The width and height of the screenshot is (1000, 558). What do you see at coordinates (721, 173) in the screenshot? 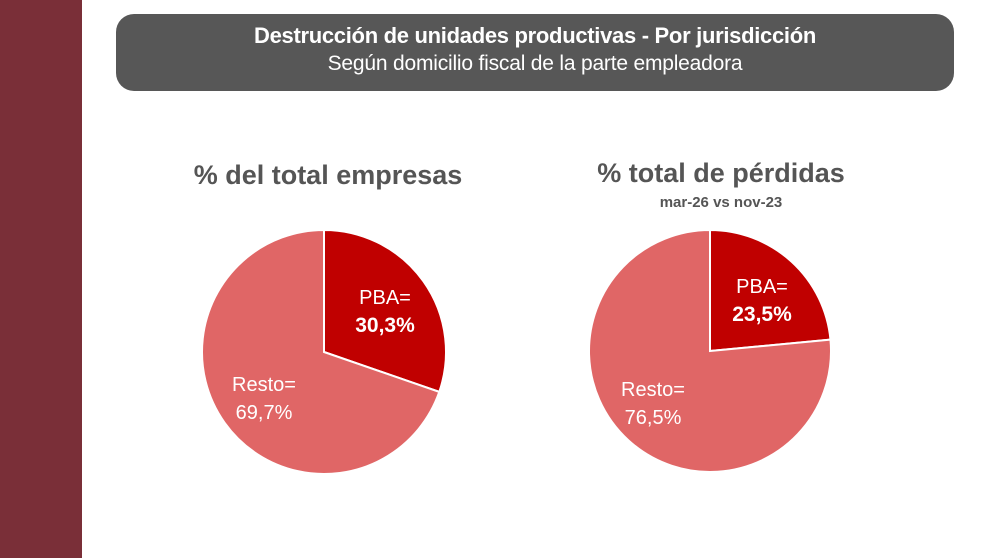
I see `chart-2-title: % total de pérdidas` at bounding box center [721, 173].